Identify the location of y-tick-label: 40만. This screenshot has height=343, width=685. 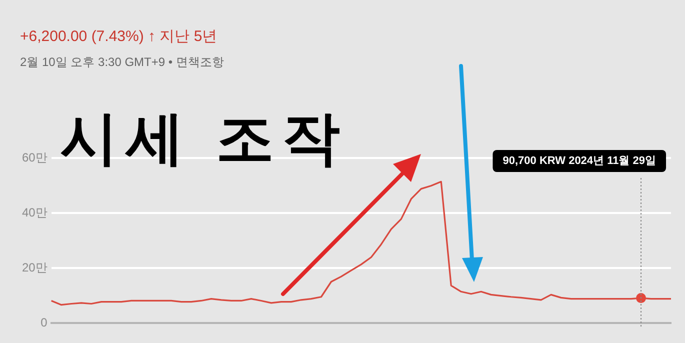
(35, 212).